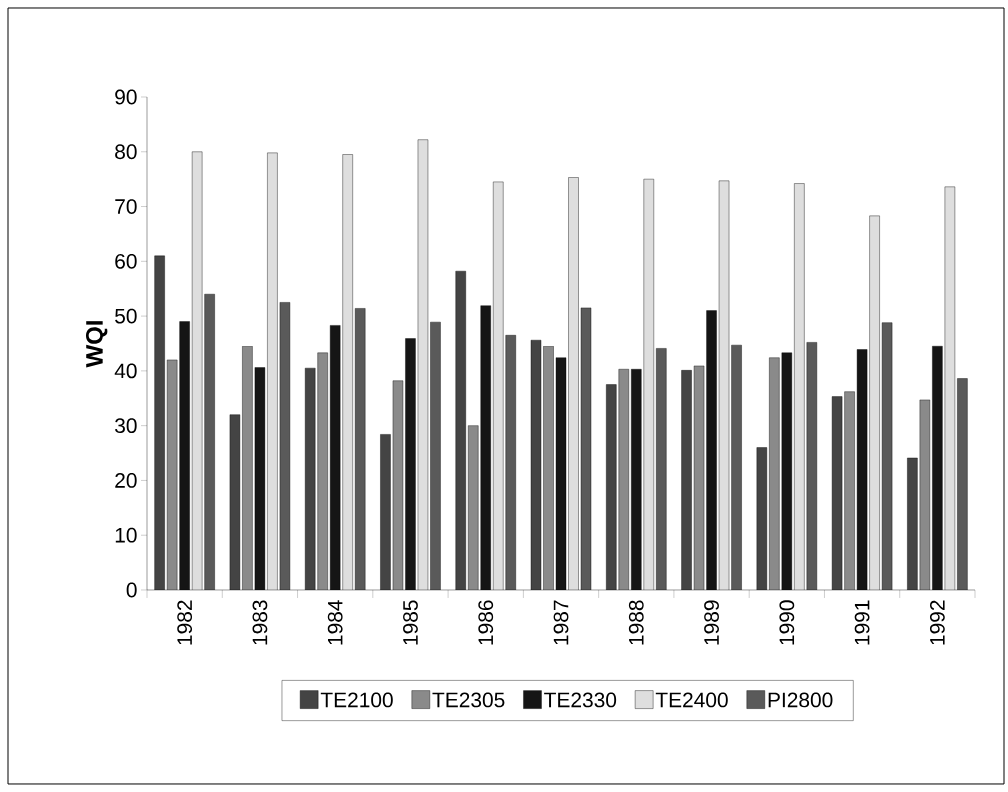 The width and height of the screenshot is (1008, 792). I want to click on x-tick-label: 1983, so click(260, 622).